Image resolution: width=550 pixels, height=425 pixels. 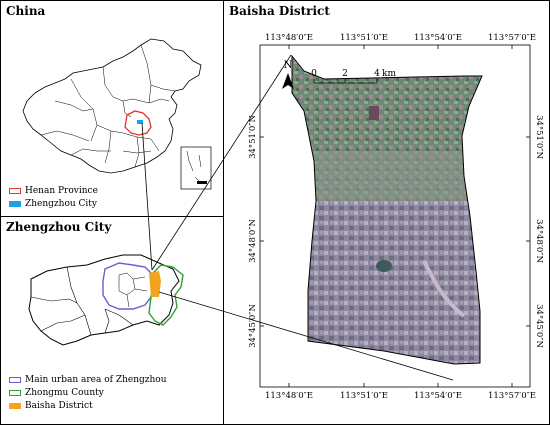 I want to click on lon-label-top: 113°54′0″E, so click(x=438, y=38).